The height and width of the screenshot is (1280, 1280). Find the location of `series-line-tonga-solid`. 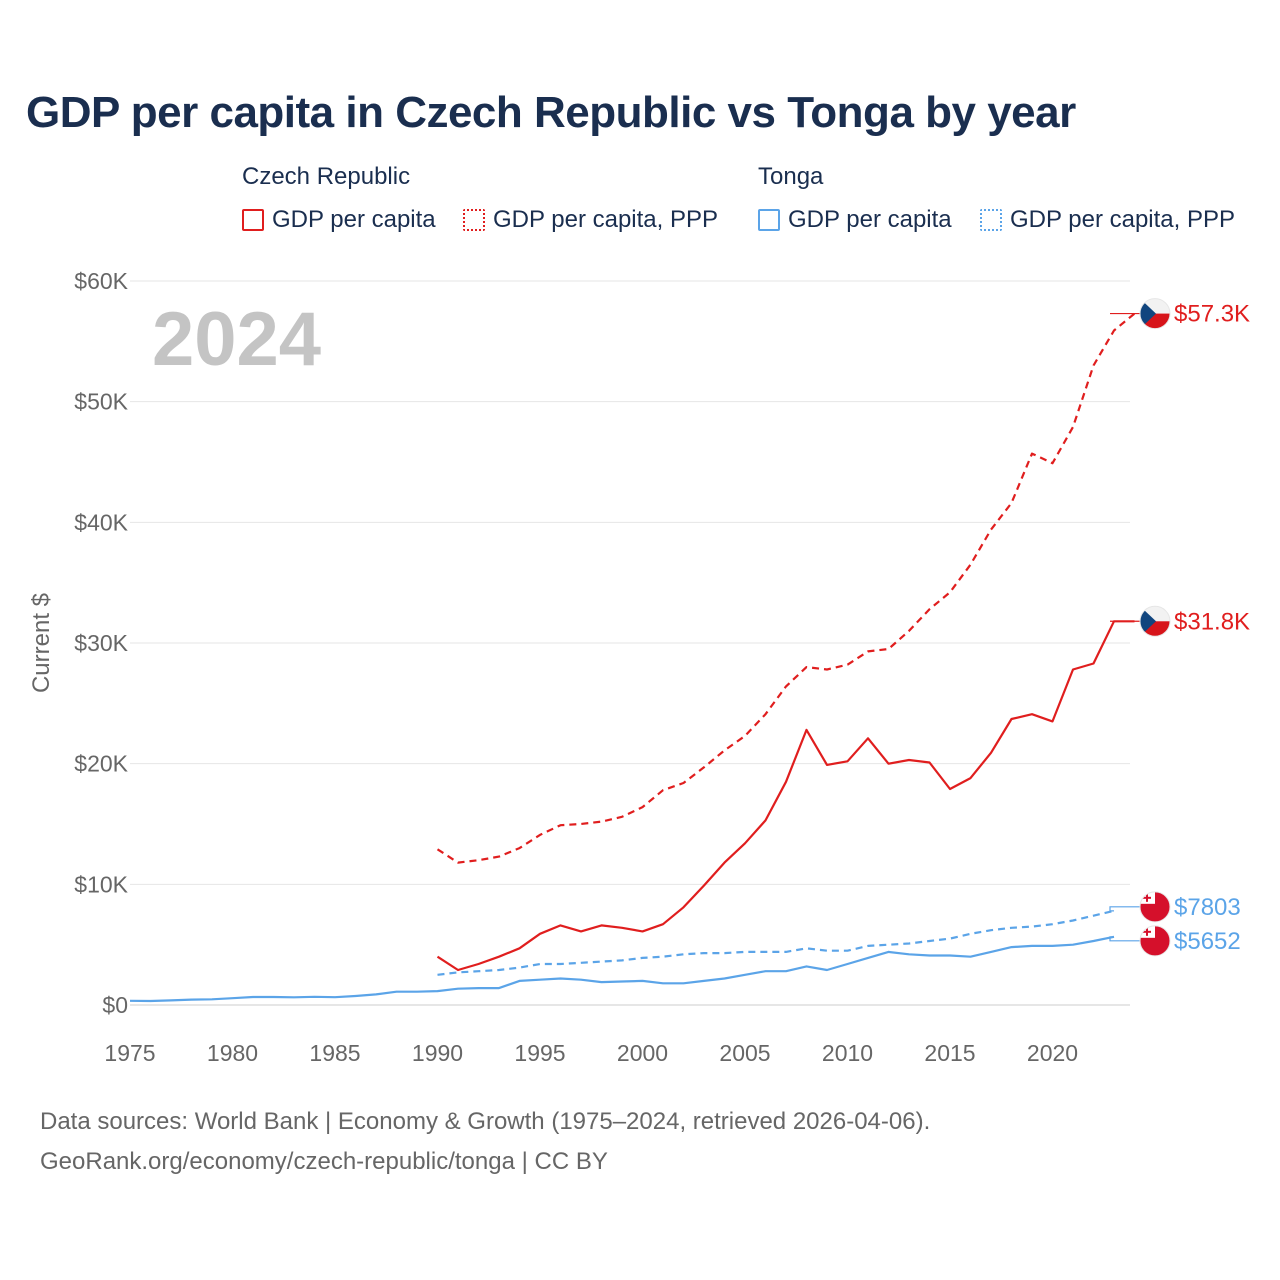

series-line-tonga-solid is located at coordinates (622, 969).